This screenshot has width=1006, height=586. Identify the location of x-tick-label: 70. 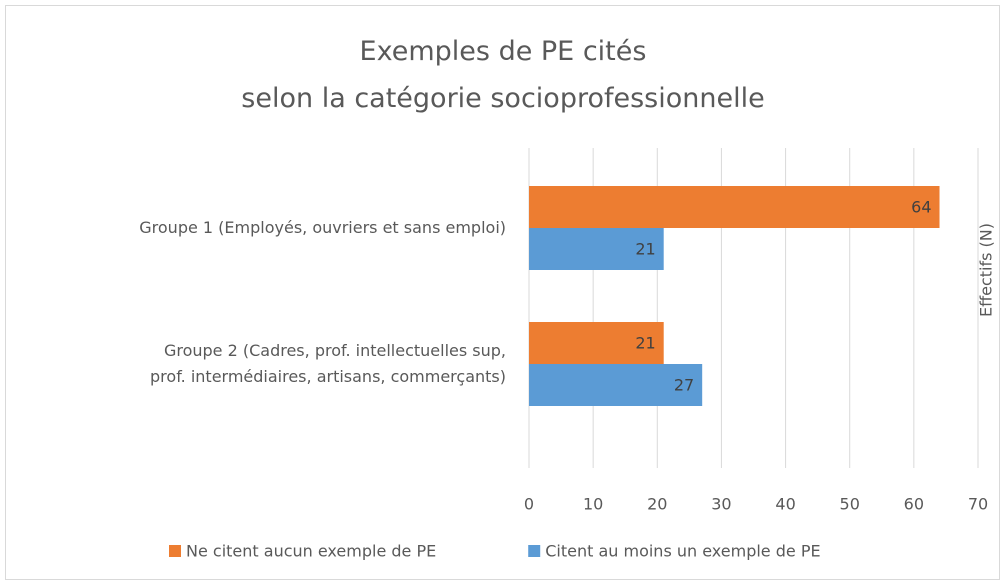
(978, 504).